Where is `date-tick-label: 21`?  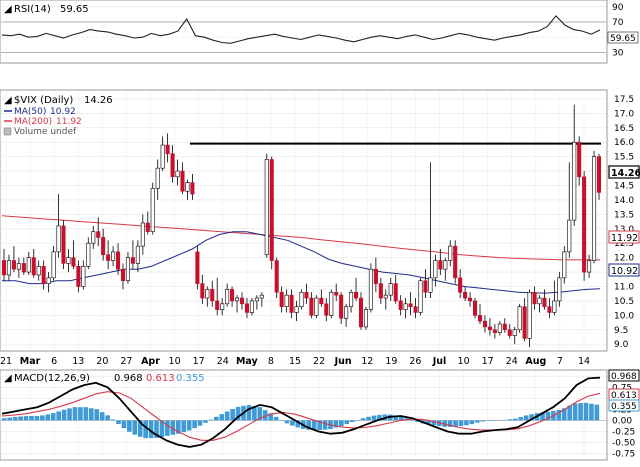 date-tick-label: 21 is located at coordinates (6, 361).